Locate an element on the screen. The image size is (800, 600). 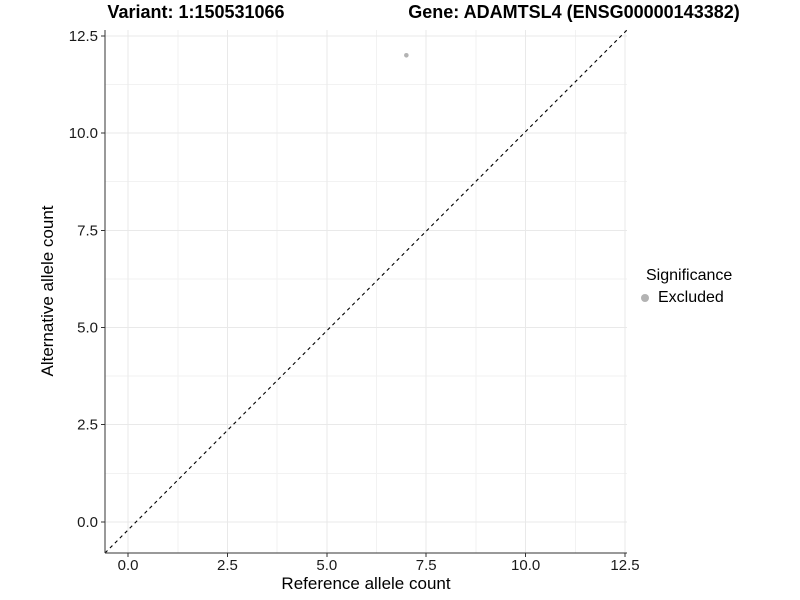
data-point is located at coordinates (406, 55).